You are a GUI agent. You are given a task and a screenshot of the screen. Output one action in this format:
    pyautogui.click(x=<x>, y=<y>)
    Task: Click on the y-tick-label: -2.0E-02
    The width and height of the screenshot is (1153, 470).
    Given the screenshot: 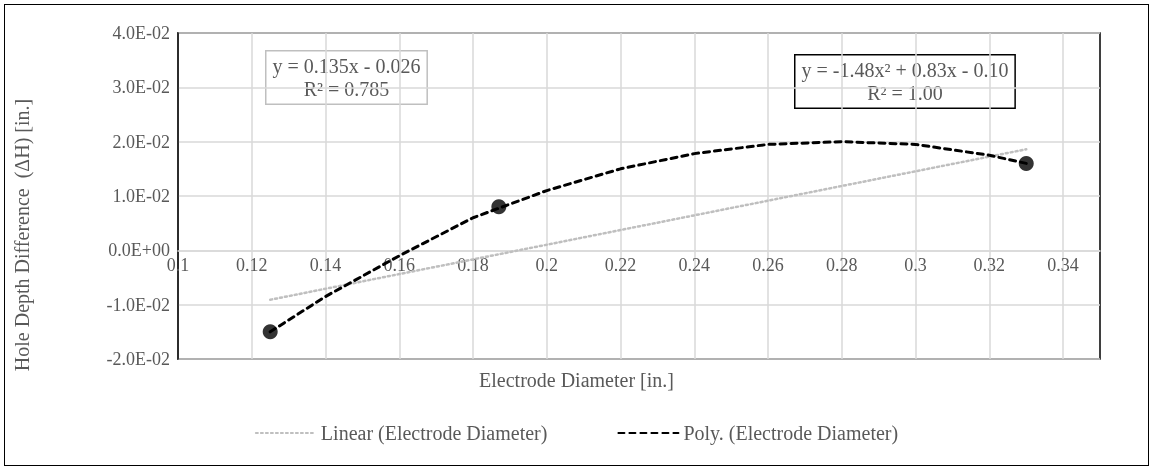 What is the action you would take?
    pyautogui.click(x=138, y=359)
    